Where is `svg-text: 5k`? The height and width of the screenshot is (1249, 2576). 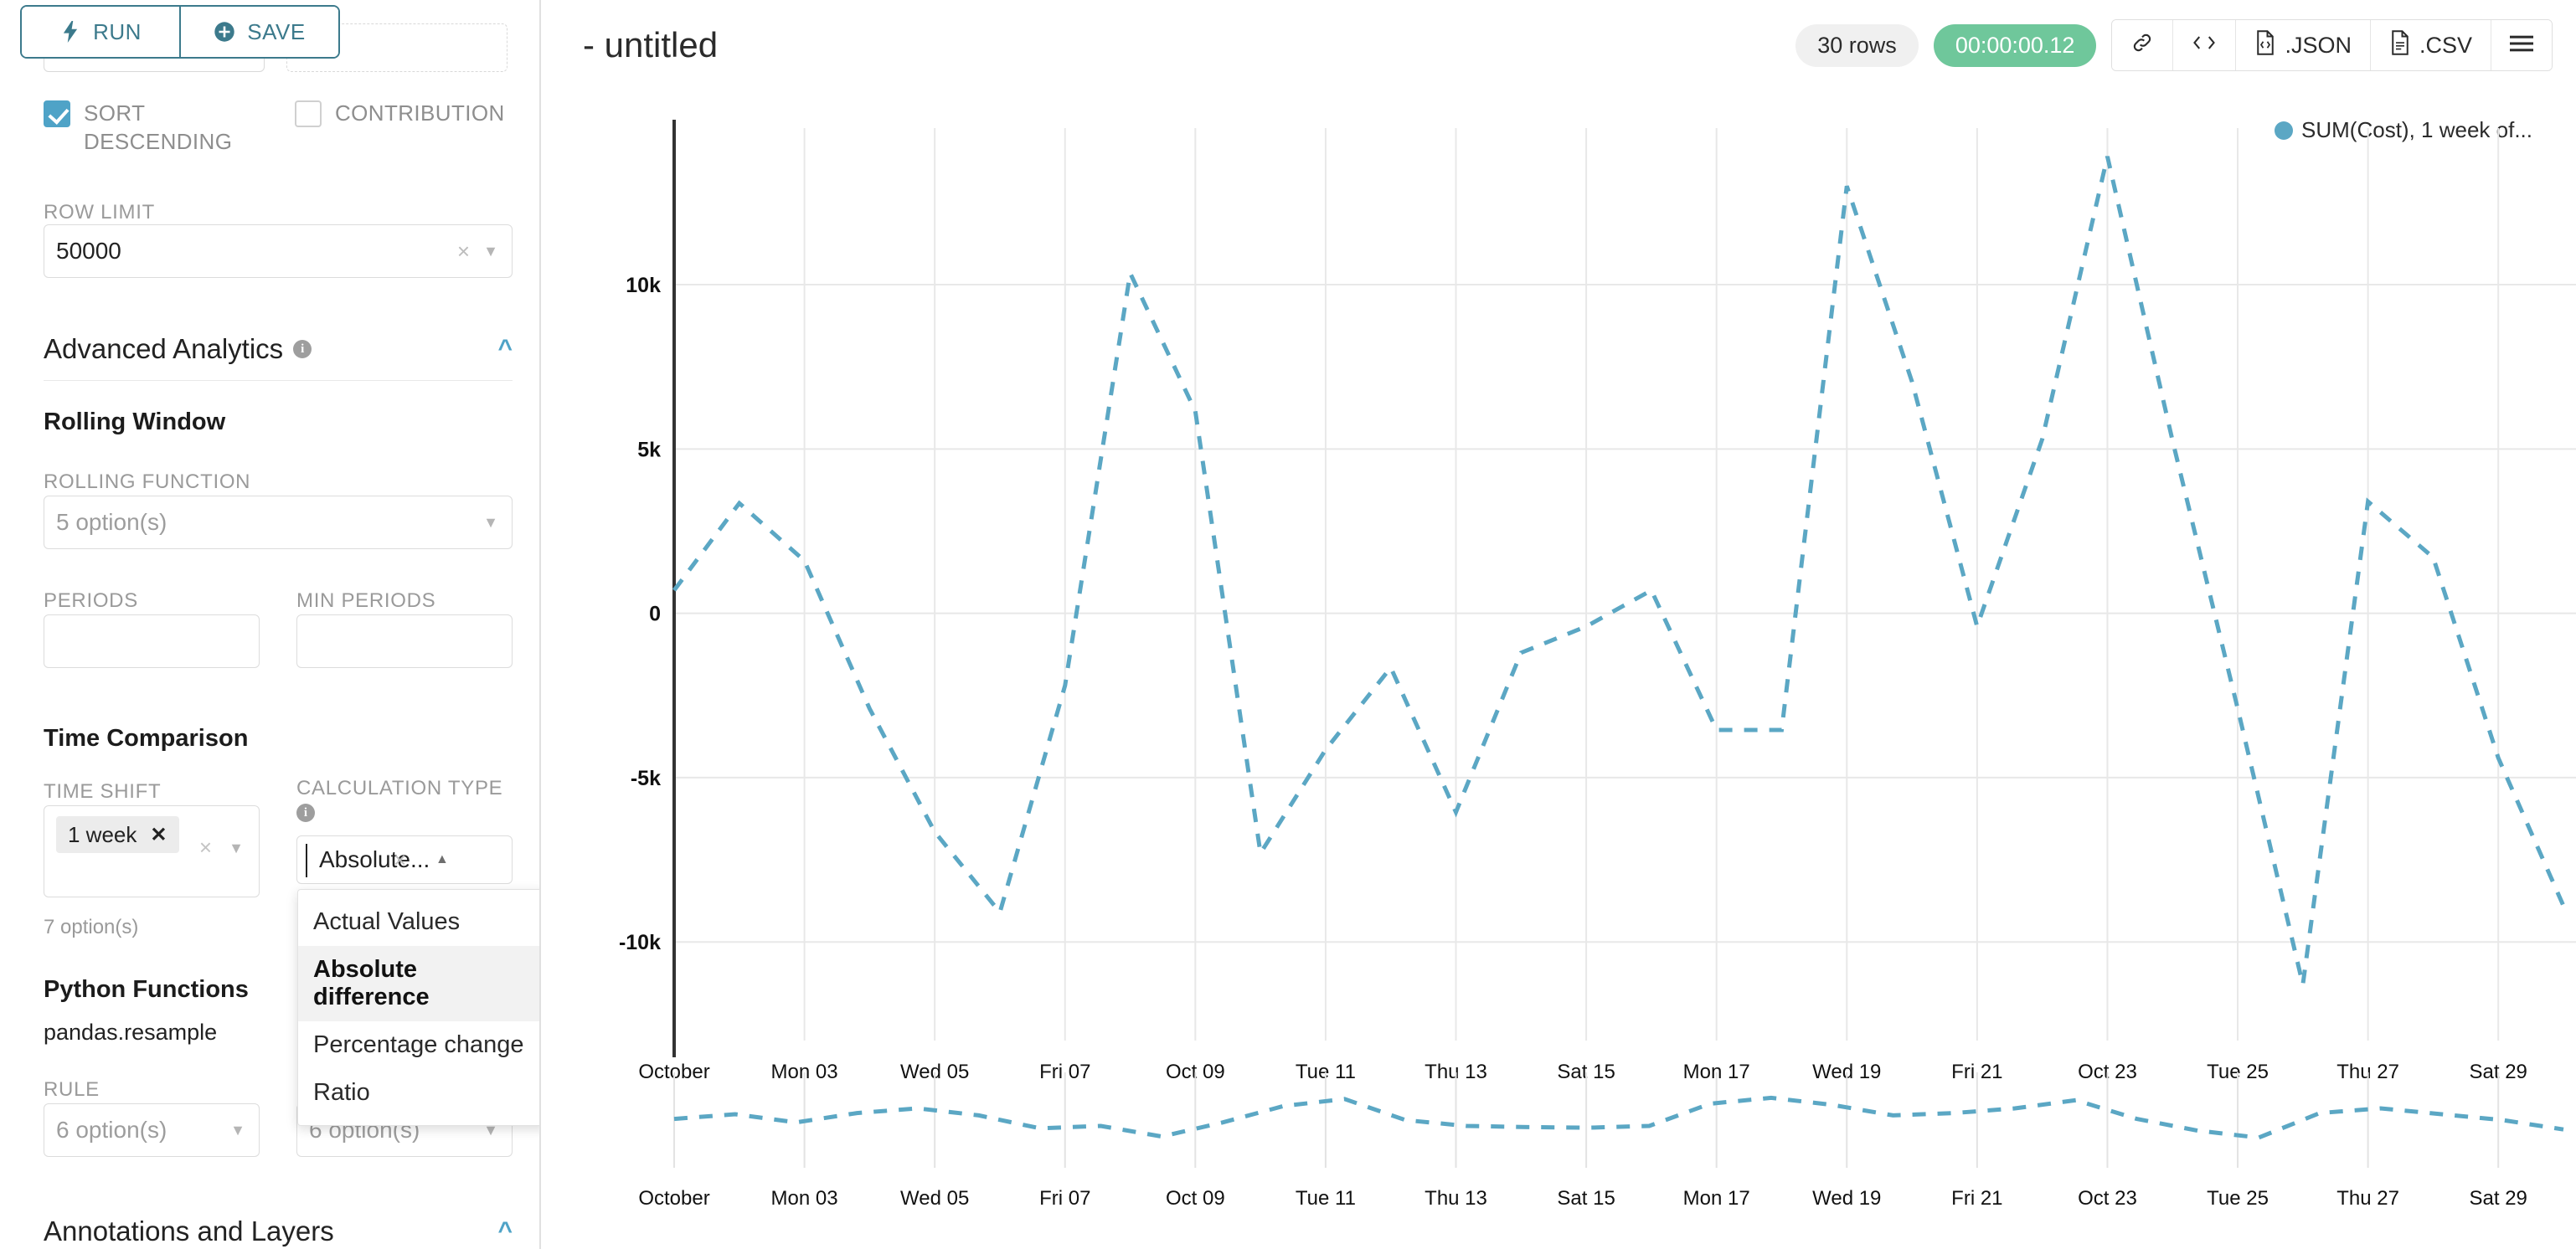 svg-text: 5k is located at coordinates (649, 449).